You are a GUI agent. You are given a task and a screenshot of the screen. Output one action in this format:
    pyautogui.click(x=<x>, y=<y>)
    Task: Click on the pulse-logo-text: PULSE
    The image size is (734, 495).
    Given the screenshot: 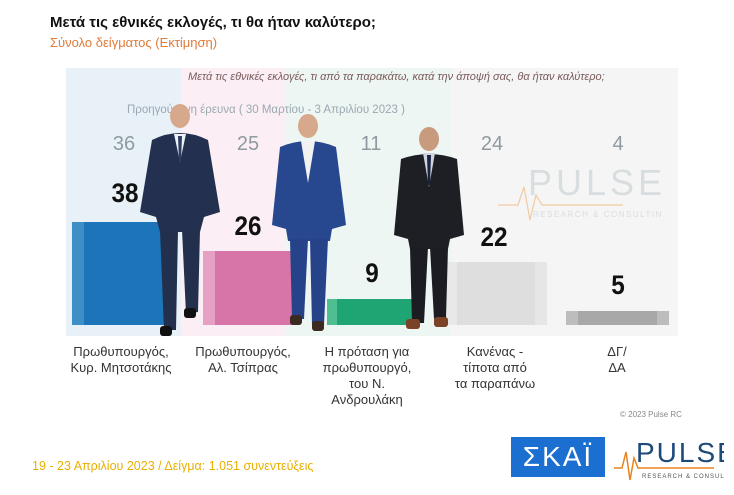 What is the action you would take?
    pyautogui.click(x=680, y=452)
    